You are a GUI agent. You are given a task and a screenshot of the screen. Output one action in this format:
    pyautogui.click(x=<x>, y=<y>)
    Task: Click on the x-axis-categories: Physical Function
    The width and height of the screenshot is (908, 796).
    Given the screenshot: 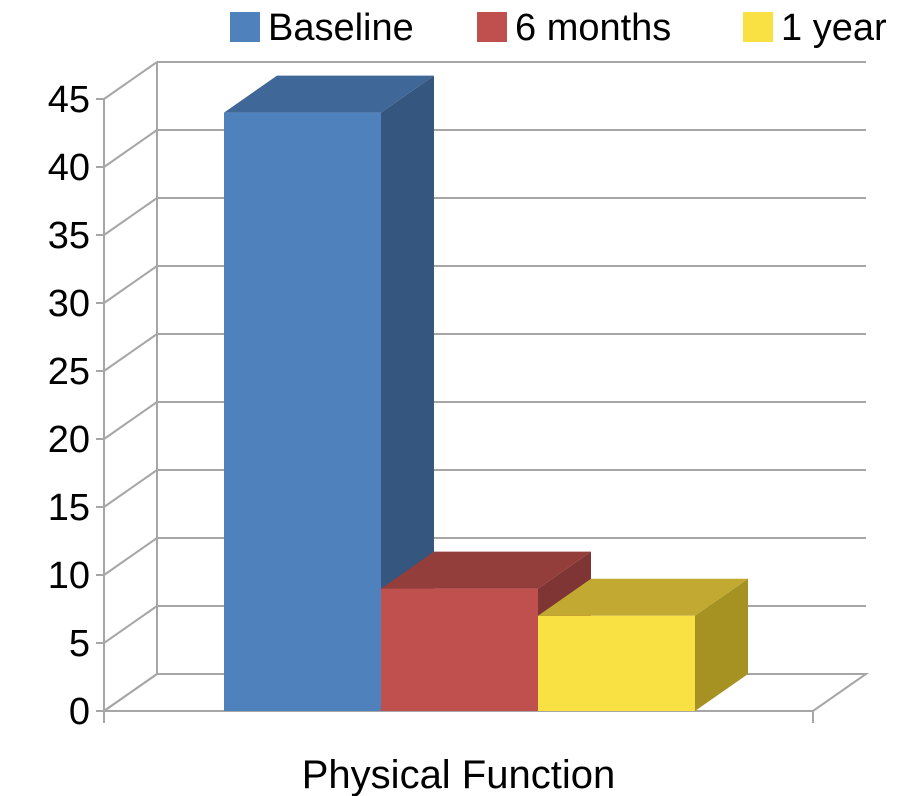 What is the action you would take?
    pyautogui.click(x=458, y=774)
    